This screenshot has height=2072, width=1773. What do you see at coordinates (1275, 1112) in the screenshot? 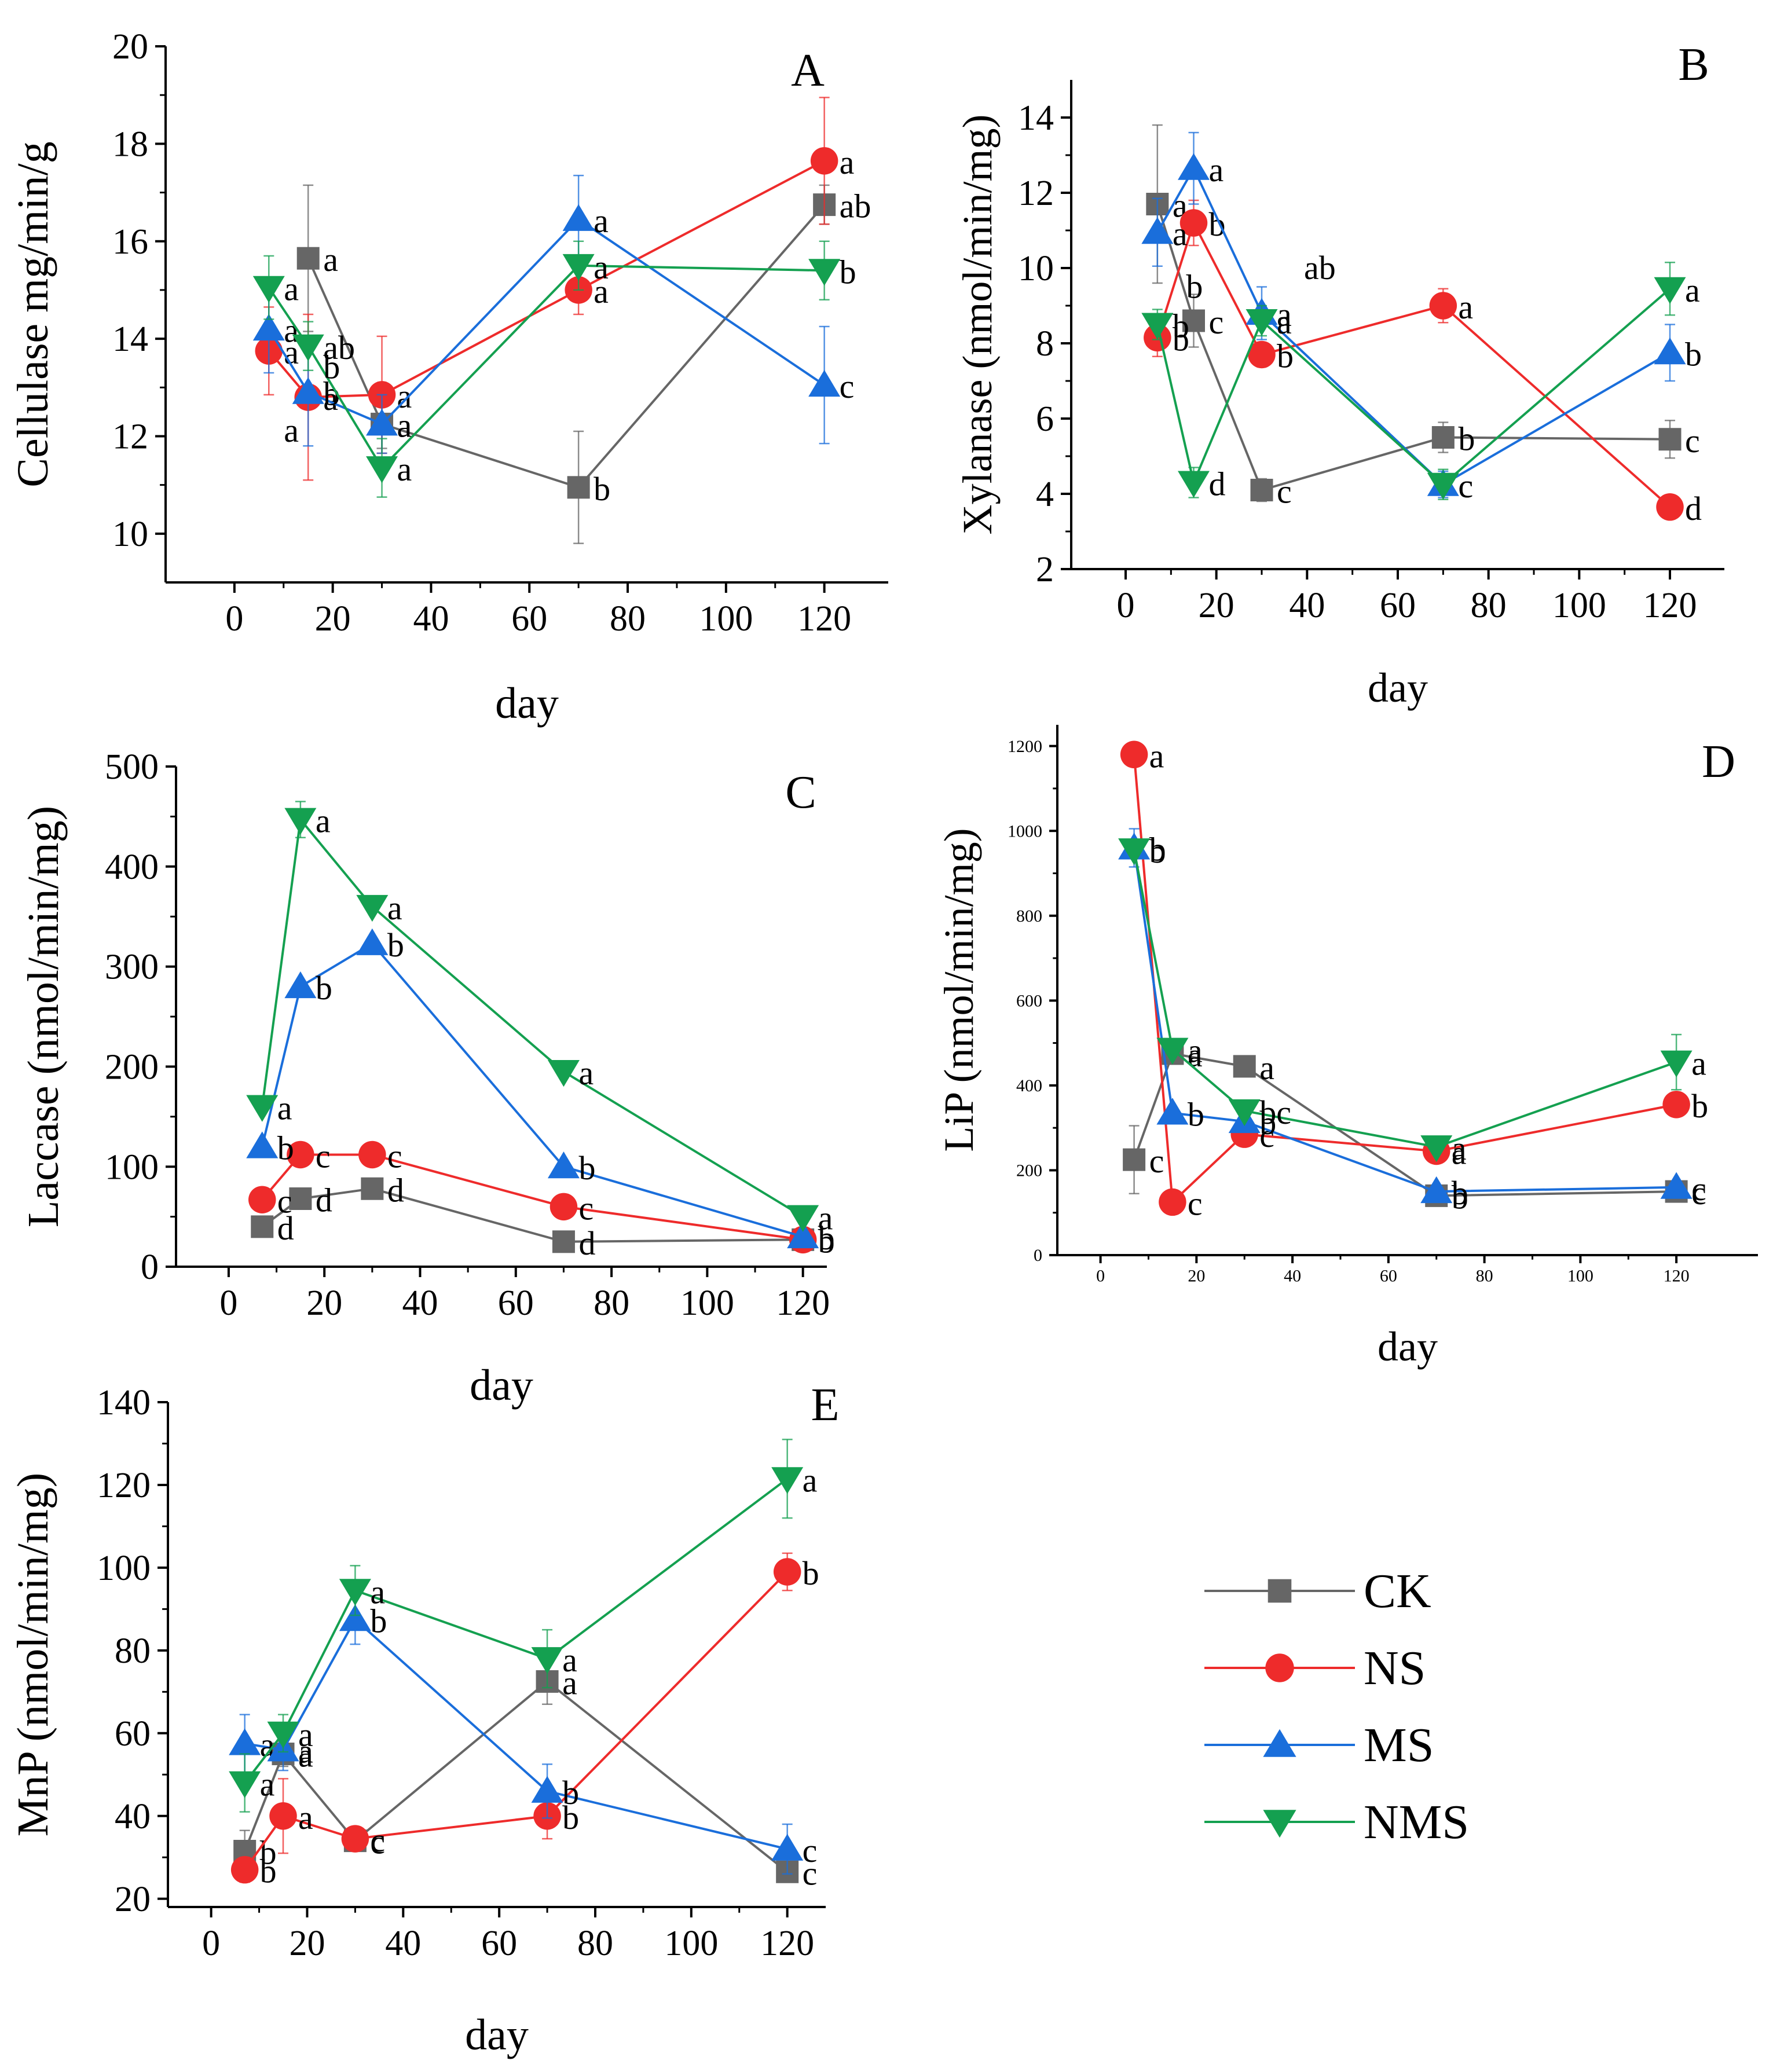
I see `significance-letter: bc` at bounding box center [1275, 1112].